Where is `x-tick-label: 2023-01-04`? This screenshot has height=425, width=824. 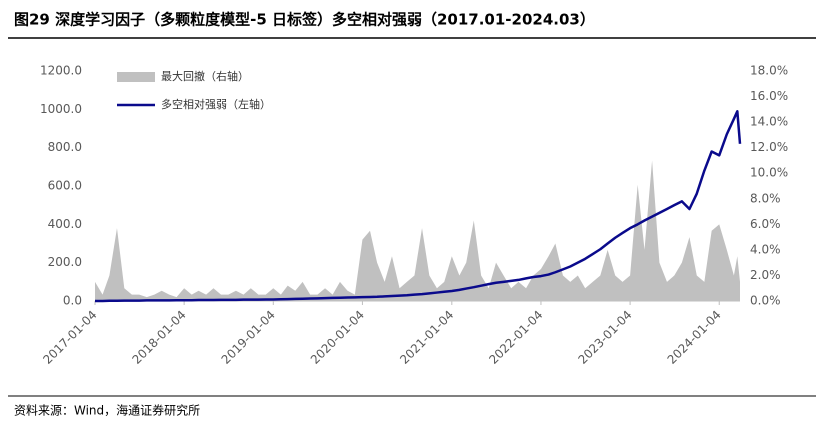
x-tick-label: 2023-01-04 is located at coordinates (604, 337).